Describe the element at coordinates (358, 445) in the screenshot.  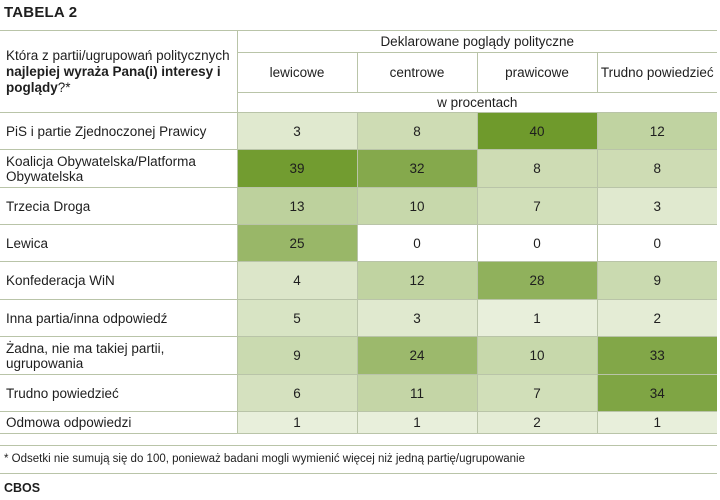
I see `divider-top` at that location.